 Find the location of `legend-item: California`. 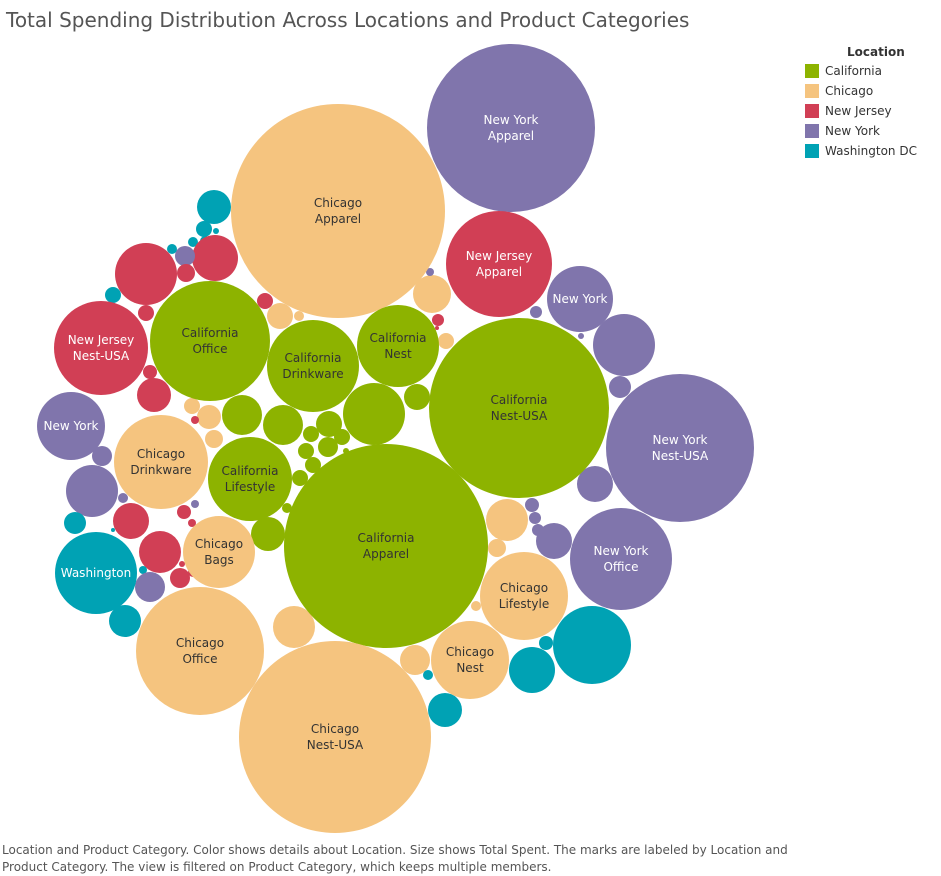

legend-item: California is located at coordinates (861, 71).